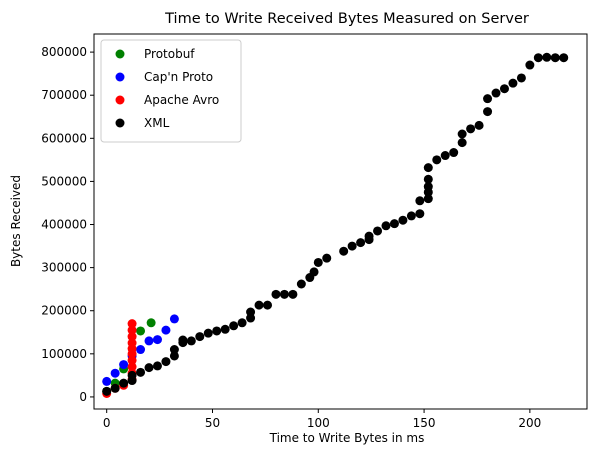  I want to click on x-tick-label: 150, so click(424, 423).